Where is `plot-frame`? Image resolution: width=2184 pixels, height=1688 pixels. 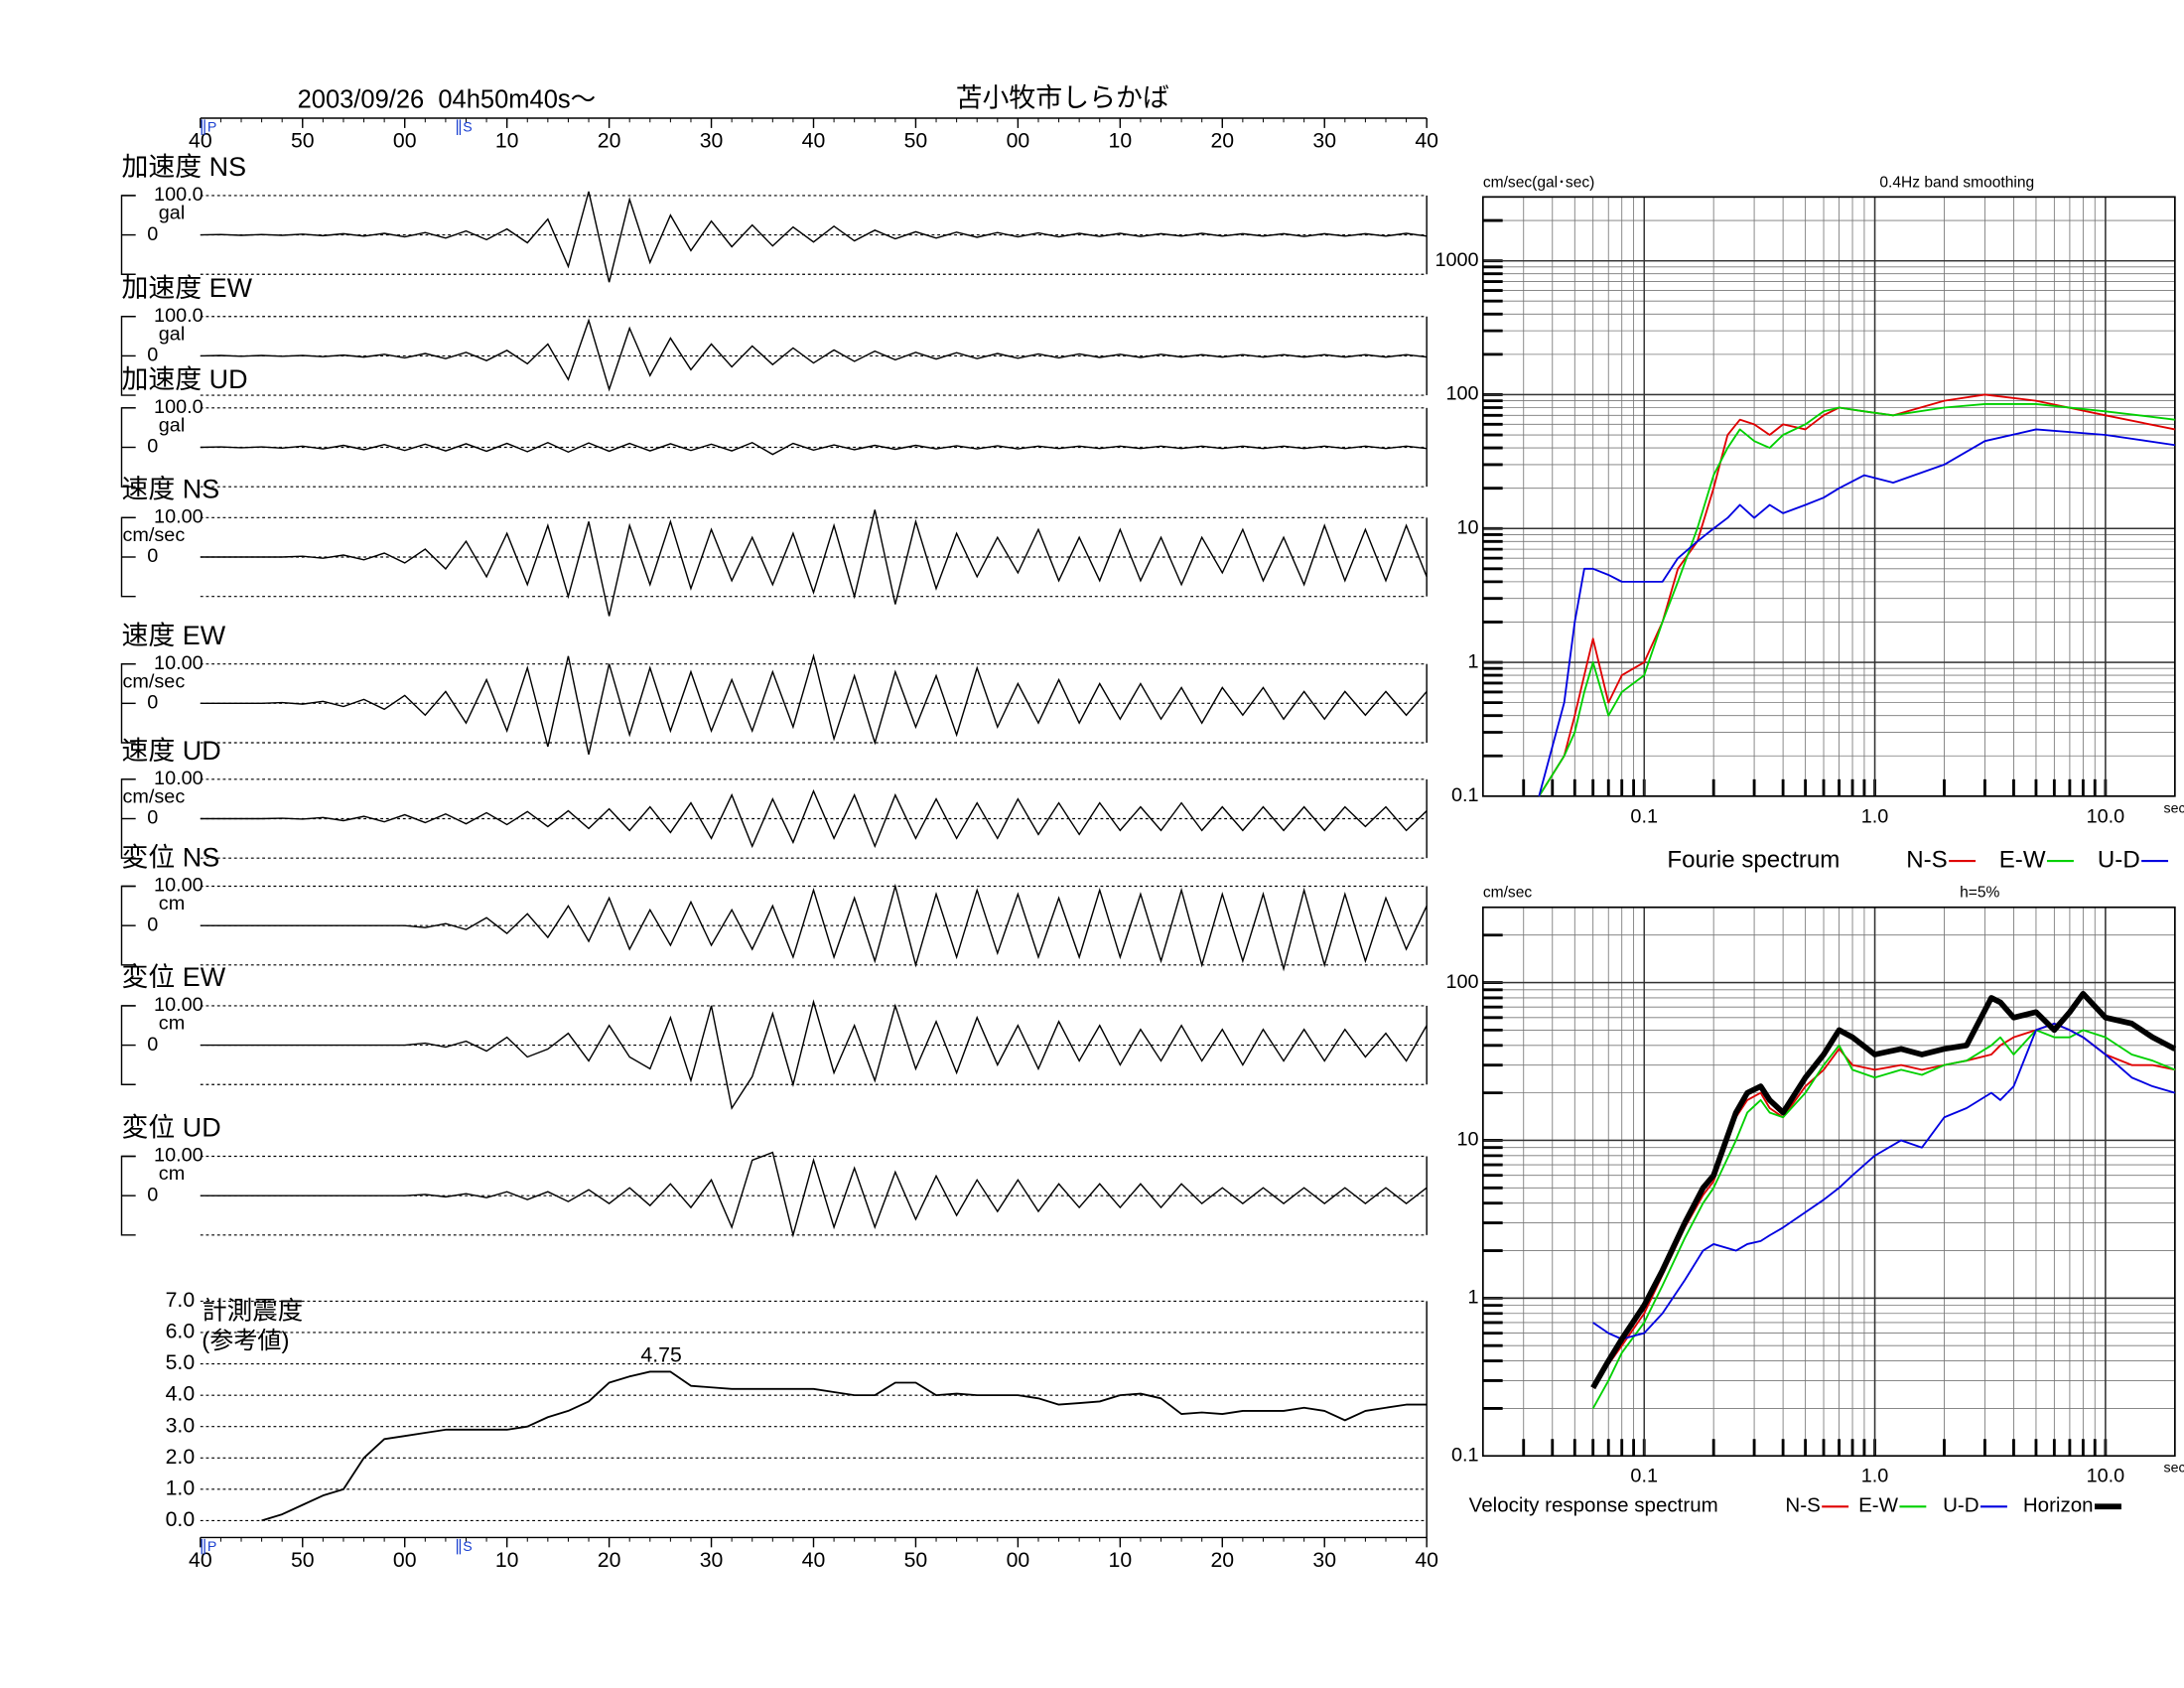 plot-frame is located at coordinates (1828, 1182).